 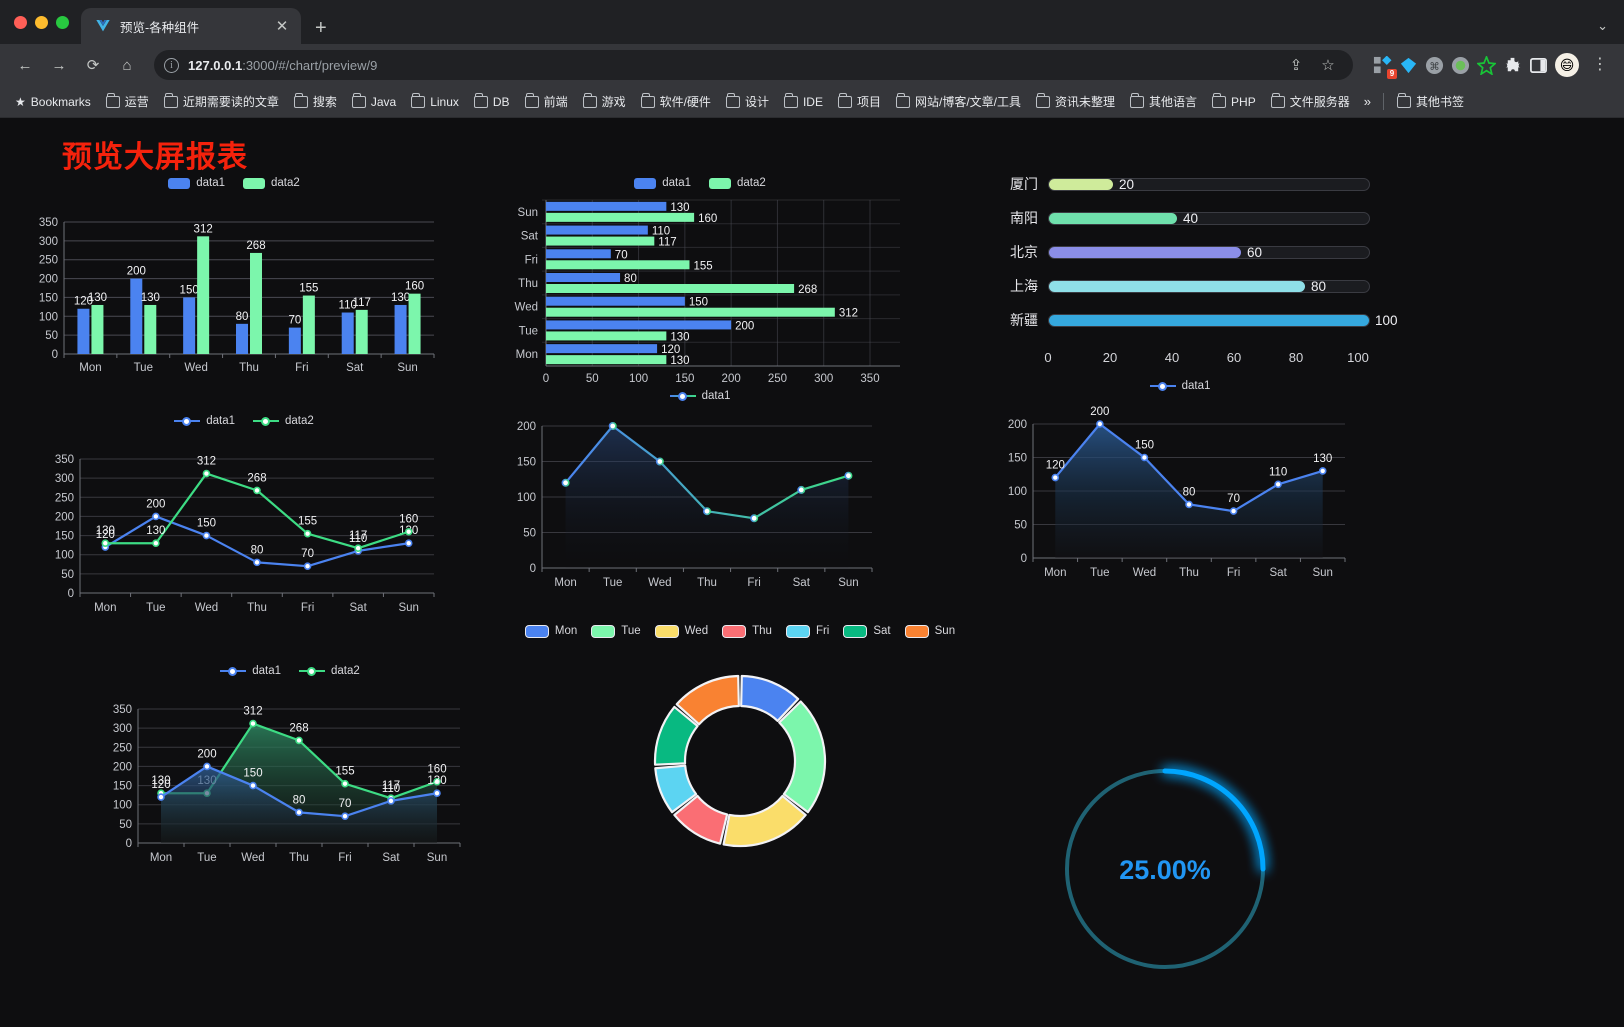 I want to click on grid-extension-icon: 9, so click(x=1385, y=67).